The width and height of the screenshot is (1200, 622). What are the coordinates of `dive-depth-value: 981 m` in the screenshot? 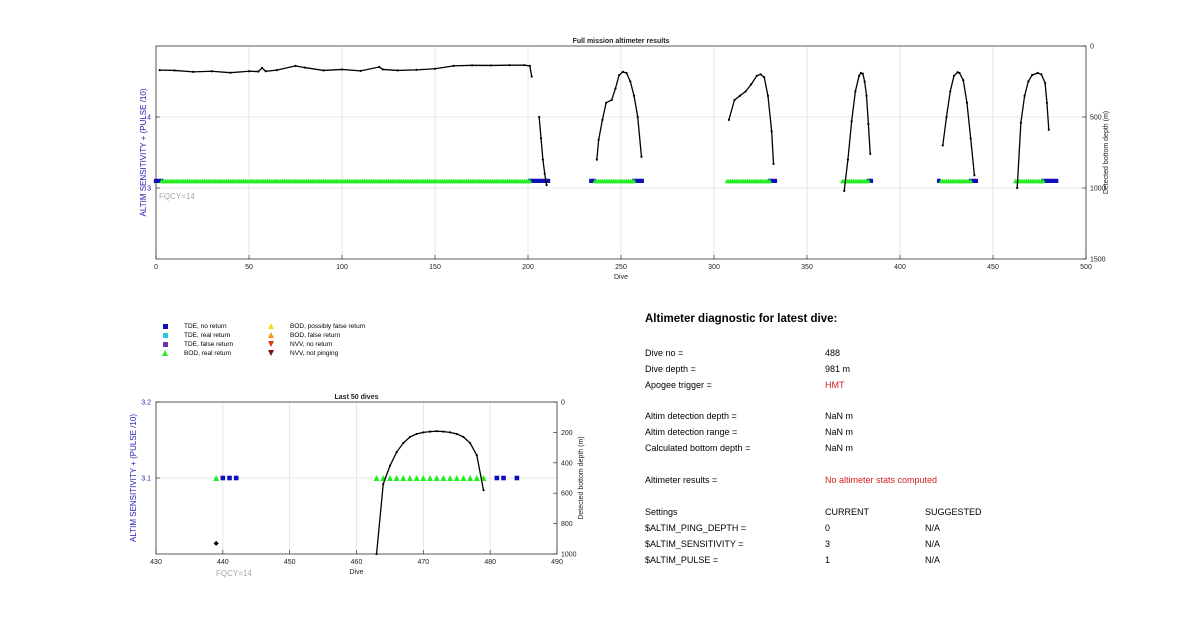 It's located at (838, 369).